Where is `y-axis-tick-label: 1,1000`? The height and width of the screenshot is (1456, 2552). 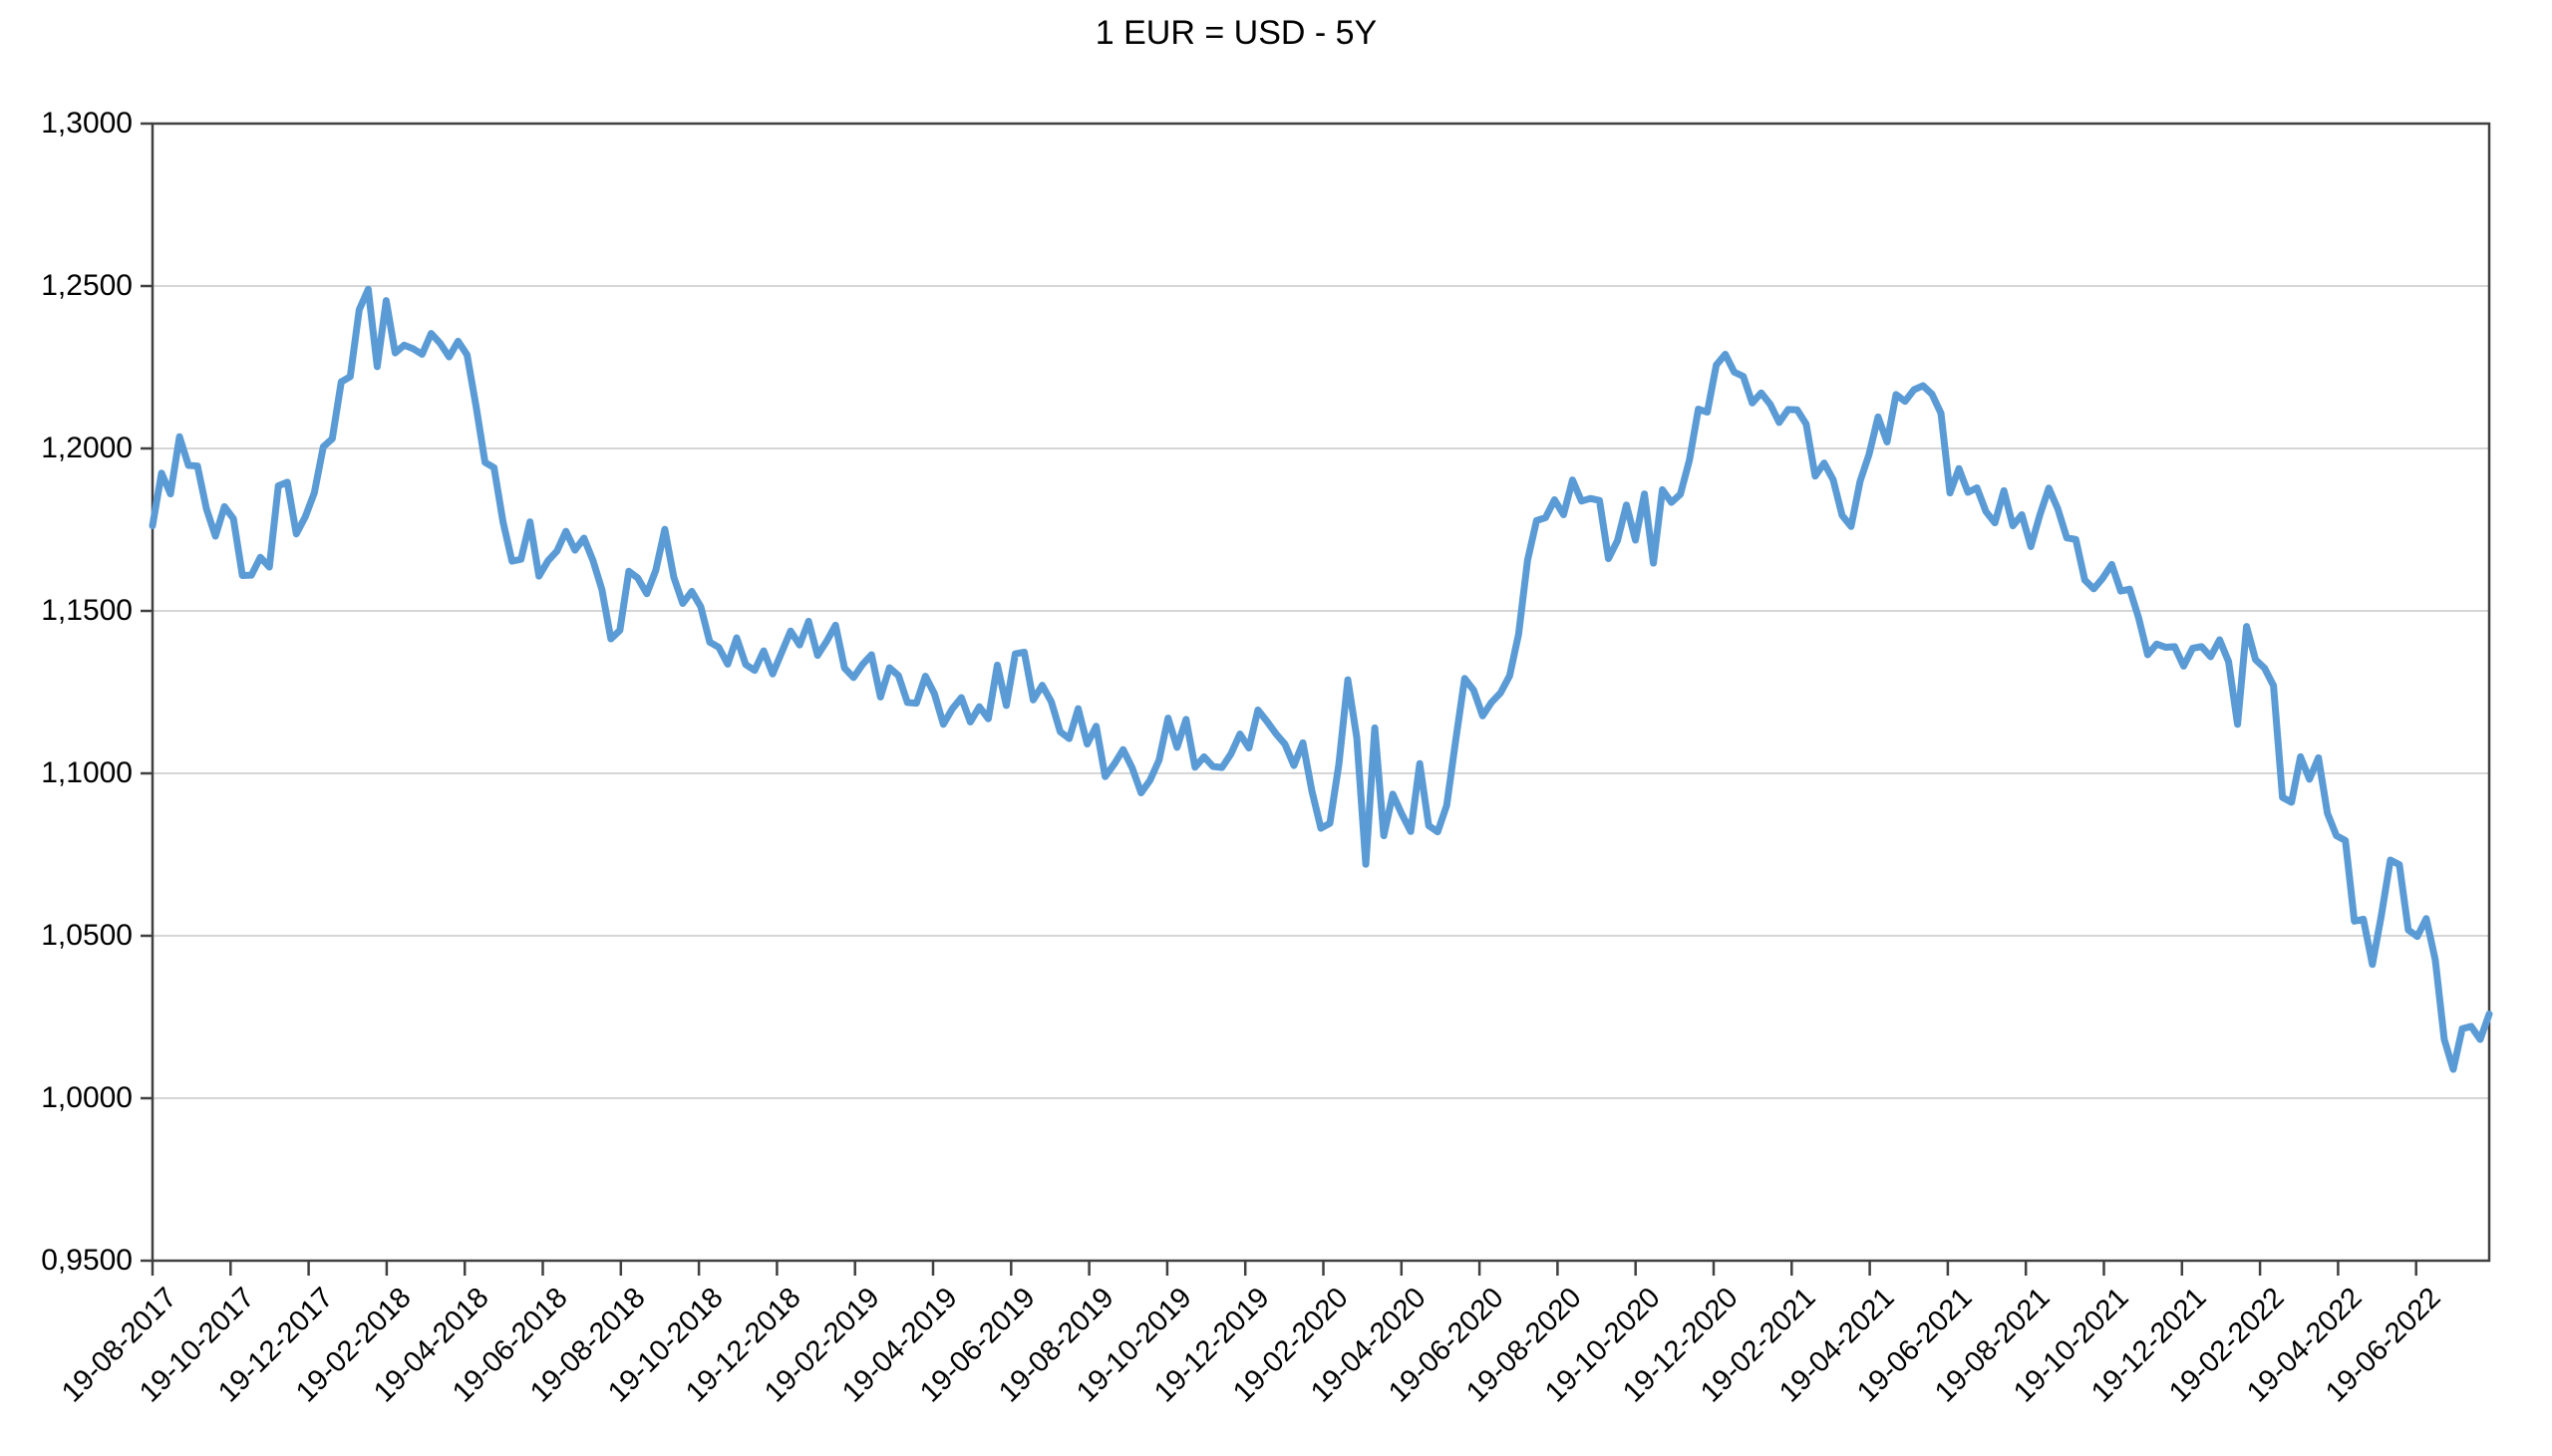
y-axis-tick-label: 1,1000 is located at coordinates (87, 772).